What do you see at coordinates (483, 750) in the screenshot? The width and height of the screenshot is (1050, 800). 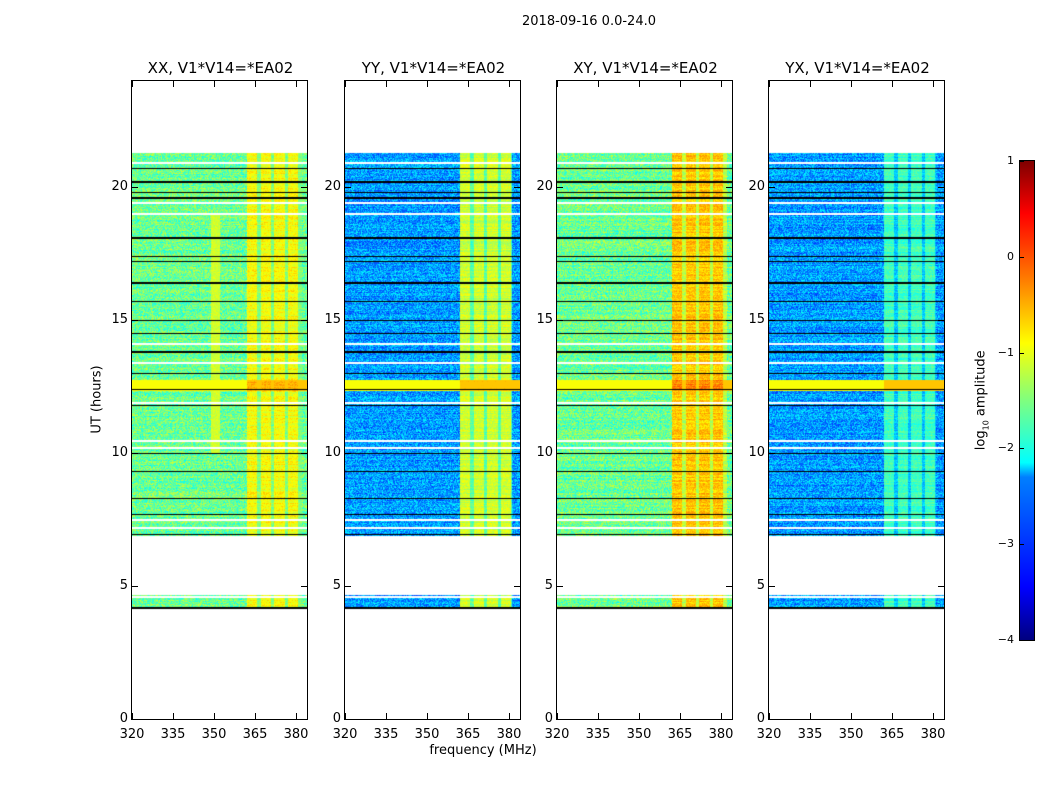 I see `x-axis-label: frequency (MHz)` at bounding box center [483, 750].